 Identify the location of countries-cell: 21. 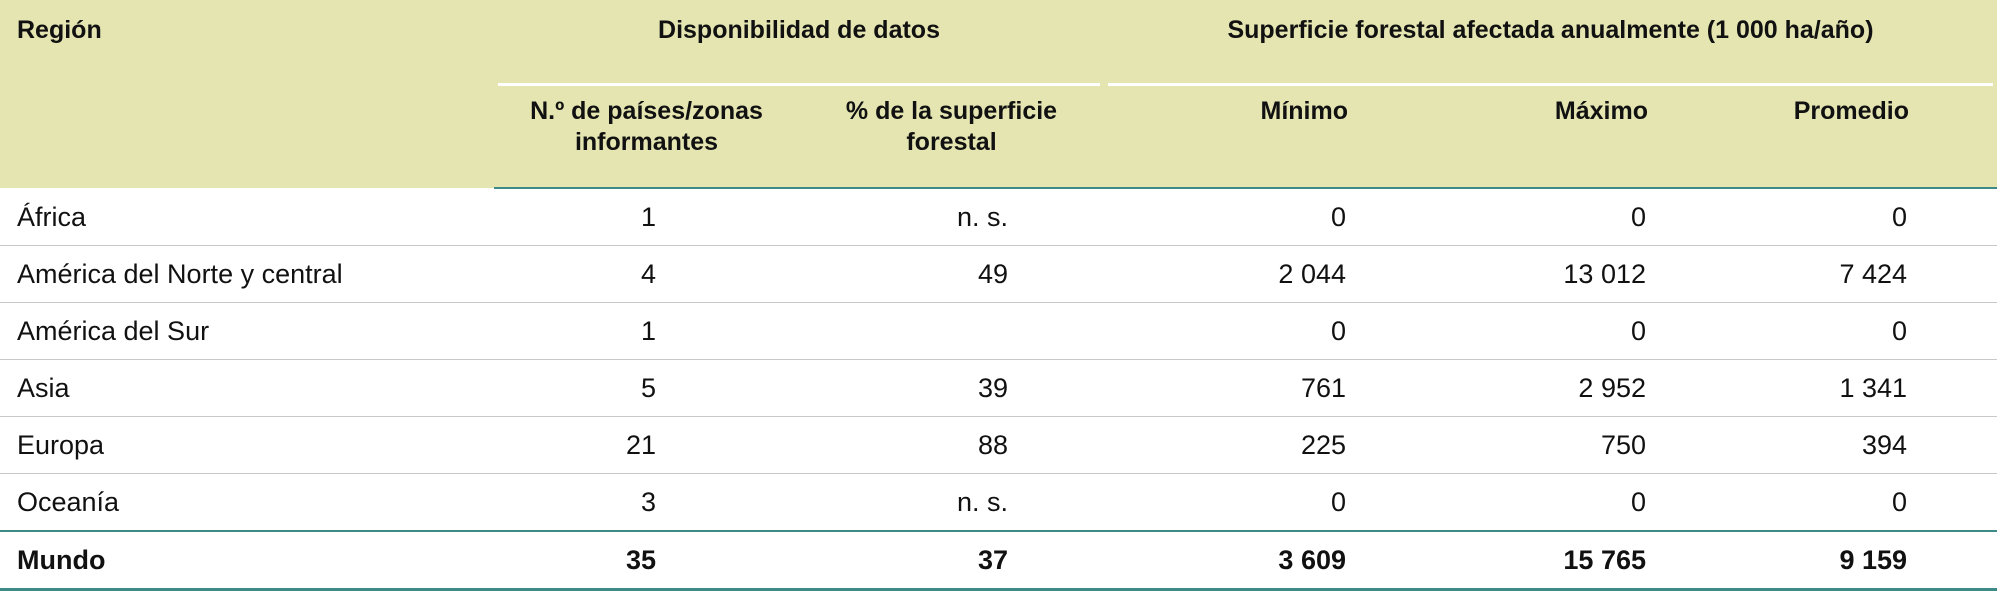
(646, 445).